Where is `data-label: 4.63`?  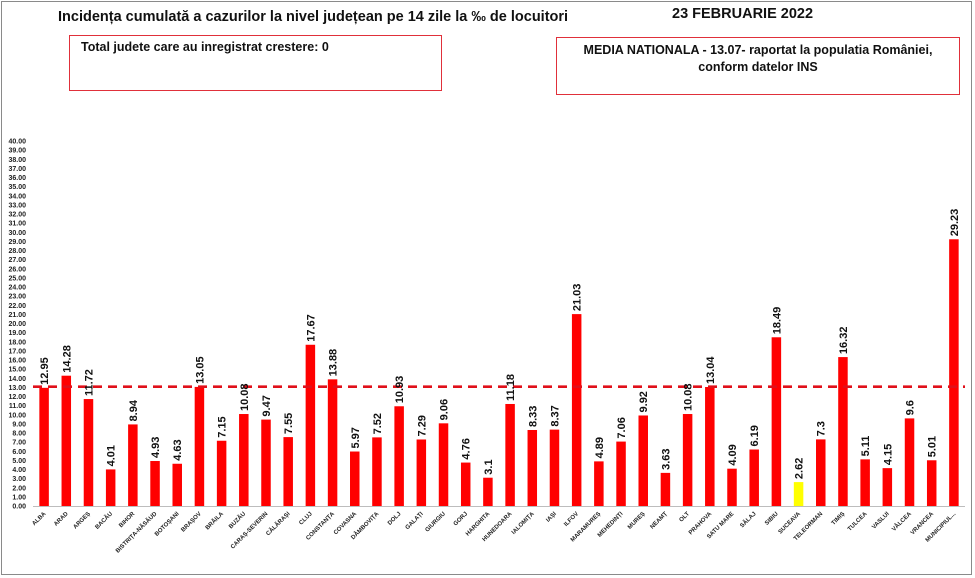 data-label: 4.63 is located at coordinates (178, 449).